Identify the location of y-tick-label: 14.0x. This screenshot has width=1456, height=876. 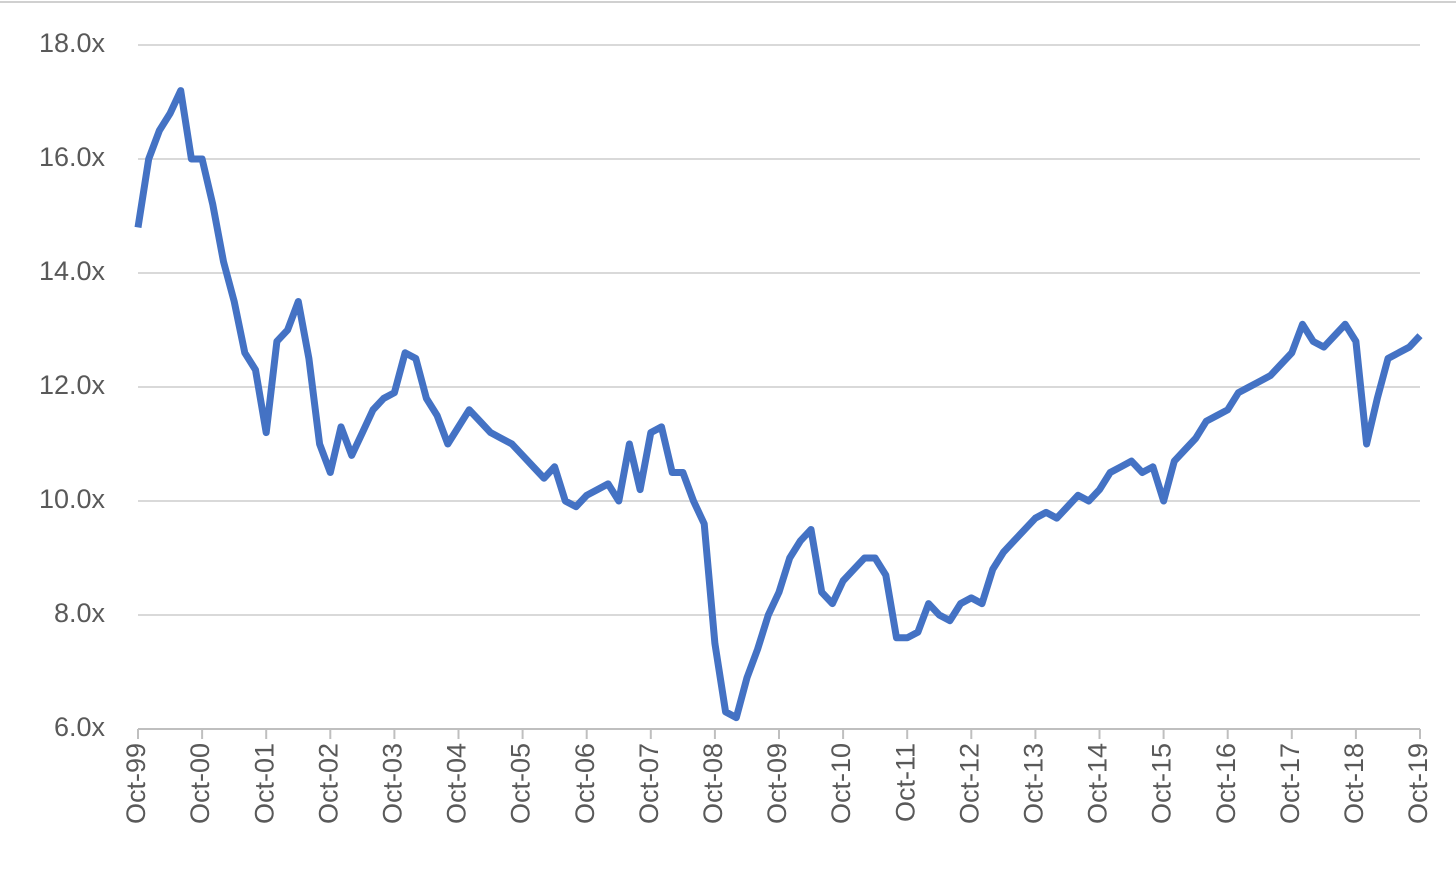
(72, 271).